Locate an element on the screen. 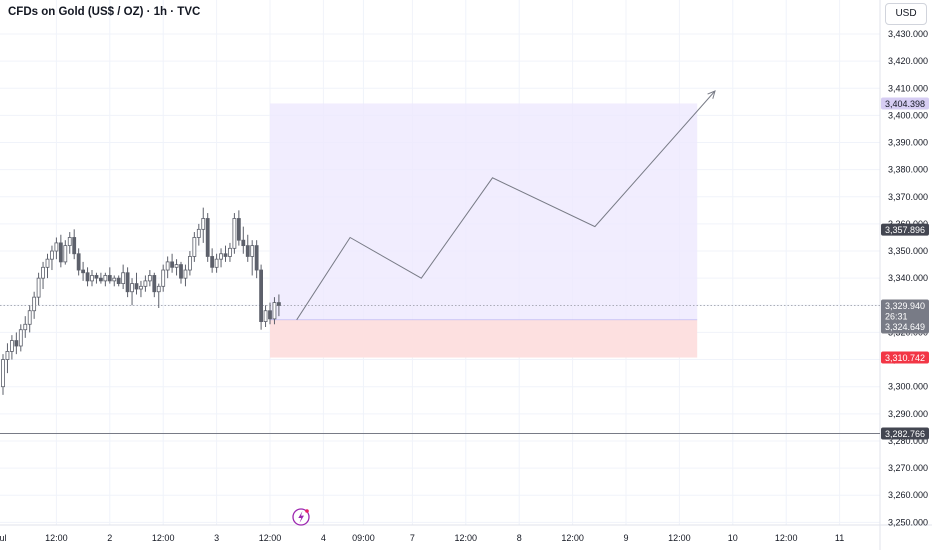 This screenshot has height=550, width=932. x-tick-label: 4 is located at coordinates (323, 538).